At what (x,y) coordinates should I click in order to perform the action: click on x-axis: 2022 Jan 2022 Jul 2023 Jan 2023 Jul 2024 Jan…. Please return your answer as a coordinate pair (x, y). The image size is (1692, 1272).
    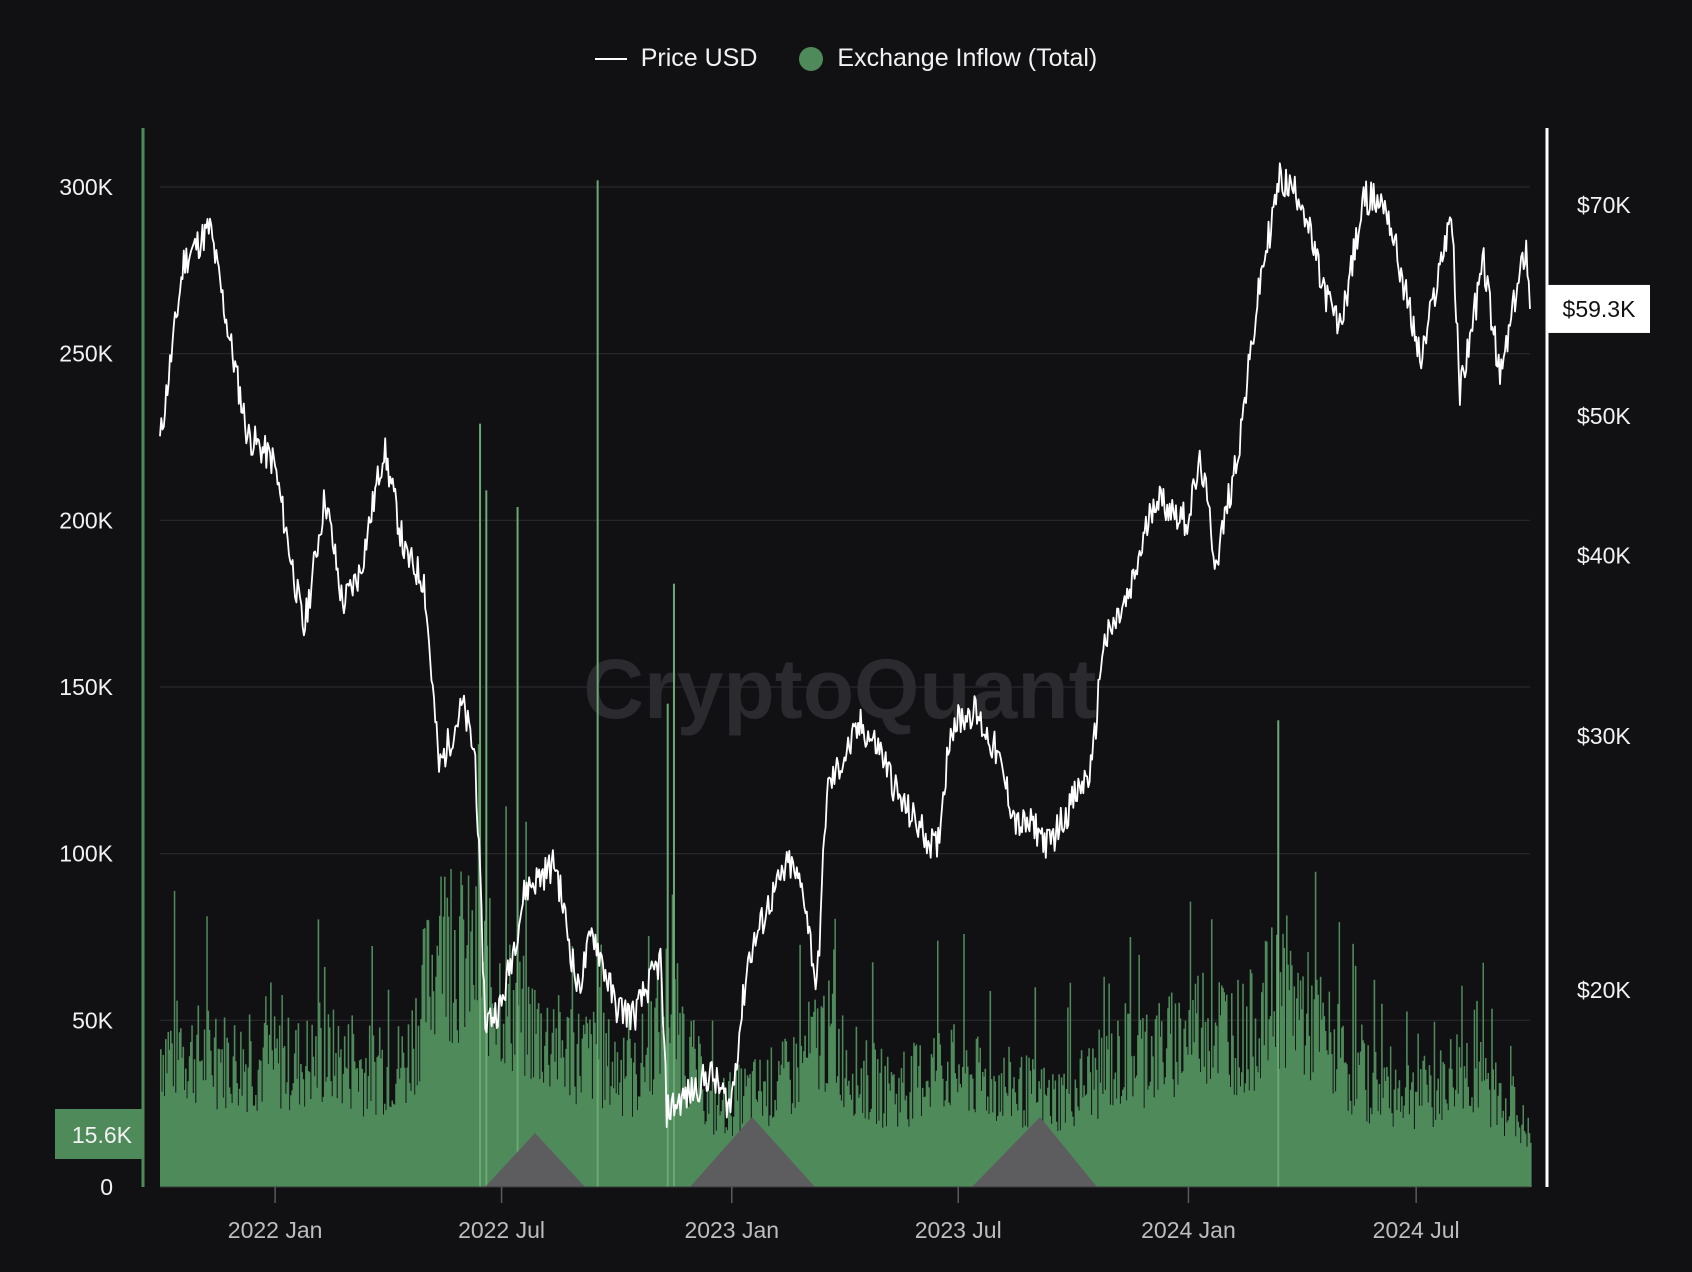
    Looking at the image, I should click on (845, 1214).